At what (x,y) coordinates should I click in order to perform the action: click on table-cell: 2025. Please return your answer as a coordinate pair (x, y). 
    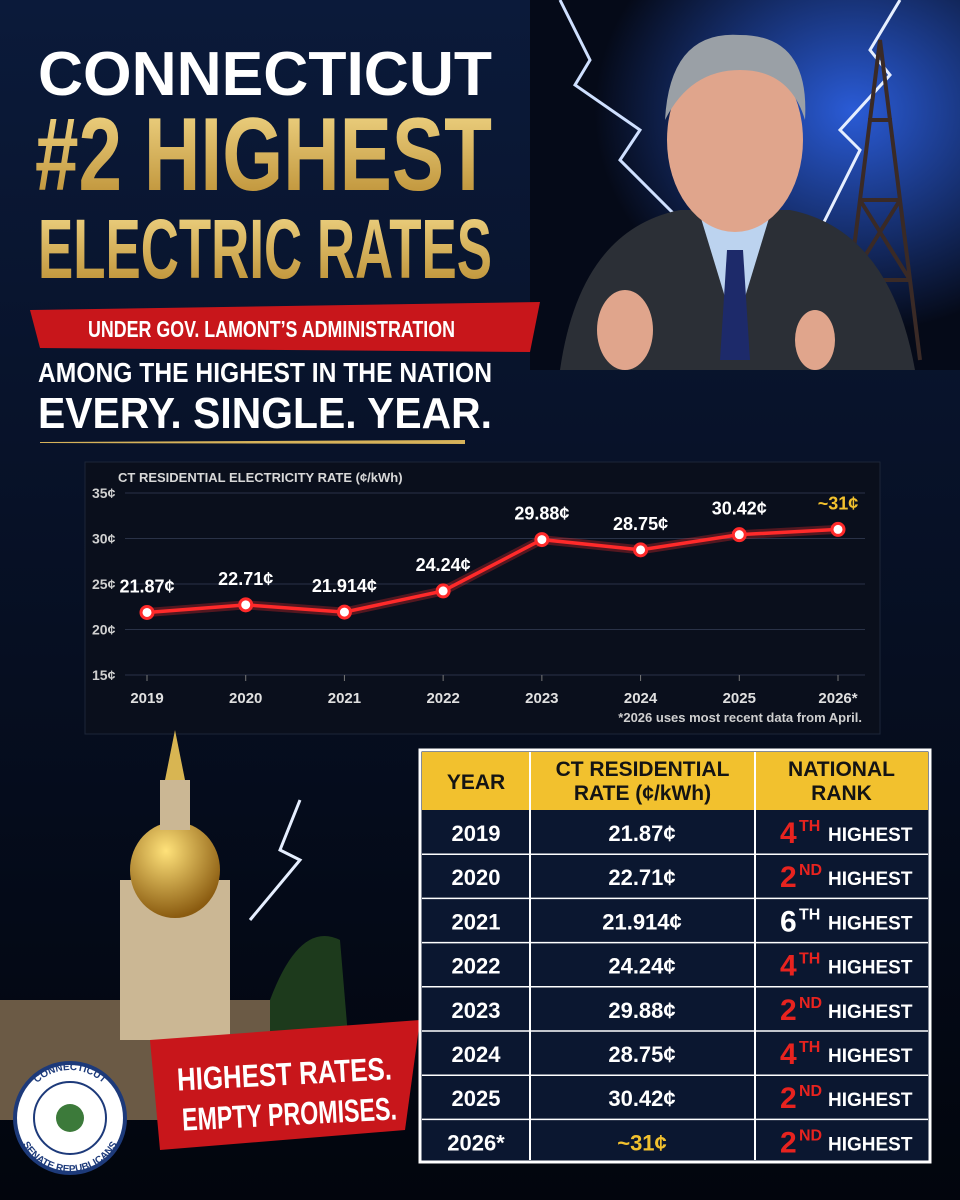
    Looking at the image, I should click on (476, 1098).